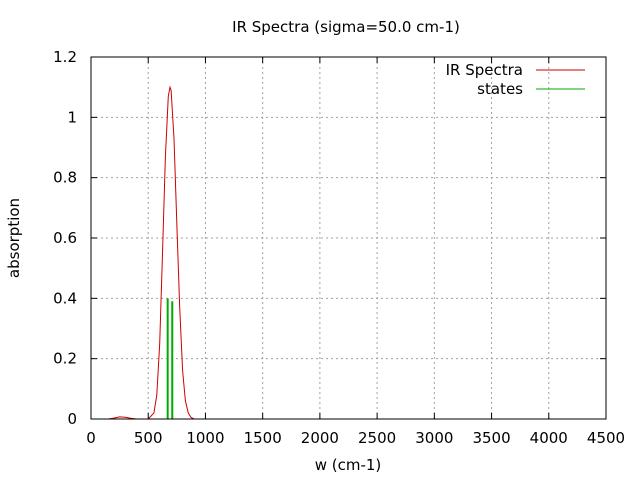 This screenshot has width=640, height=480. Describe the element at coordinates (484, 70) in the screenshot. I see `legend-label: IR Spectra` at that location.